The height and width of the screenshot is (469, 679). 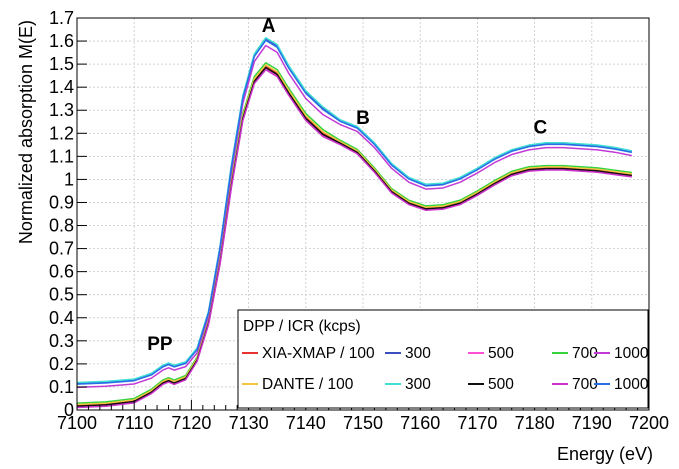 What do you see at coordinates (61, 18) in the screenshot?
I see `y-tick-label: 1.7` at bounding box center [61, 18].